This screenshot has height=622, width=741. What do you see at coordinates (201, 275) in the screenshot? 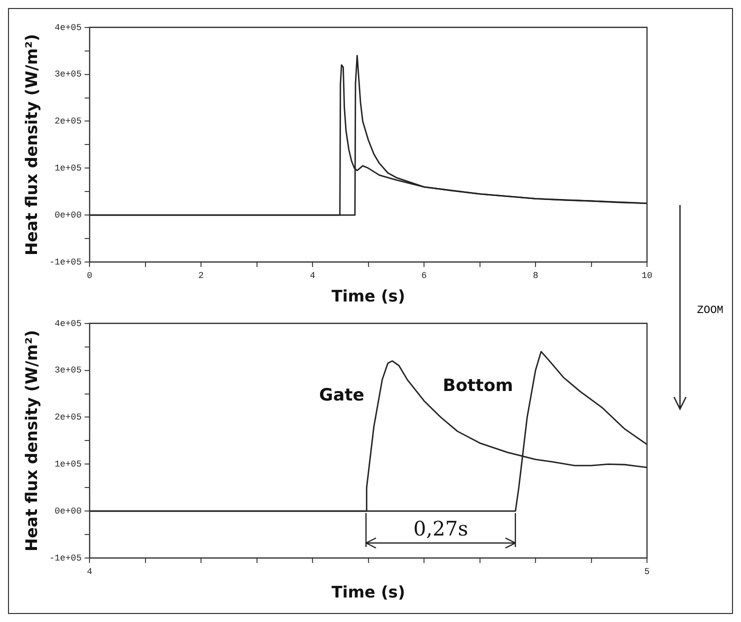
I see `x-tick-label: 2` at bounding box center [201, 275].